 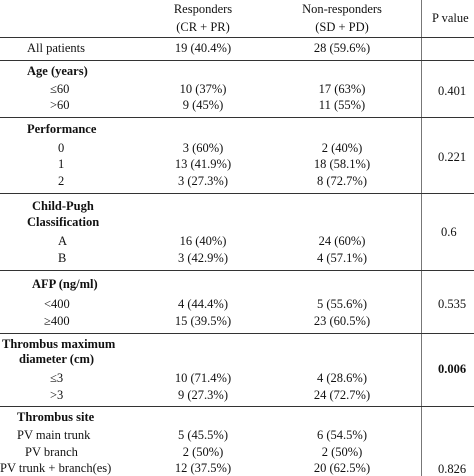 I want to click on header-responders-line1: Responders, so click(x=203, y=9).